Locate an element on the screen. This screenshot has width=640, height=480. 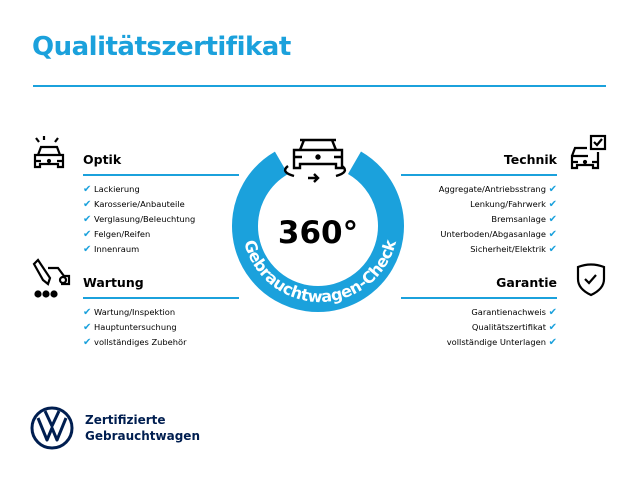
list-item: Sicherheit/Elektrik ✔ is located at coordinates (513, 249).